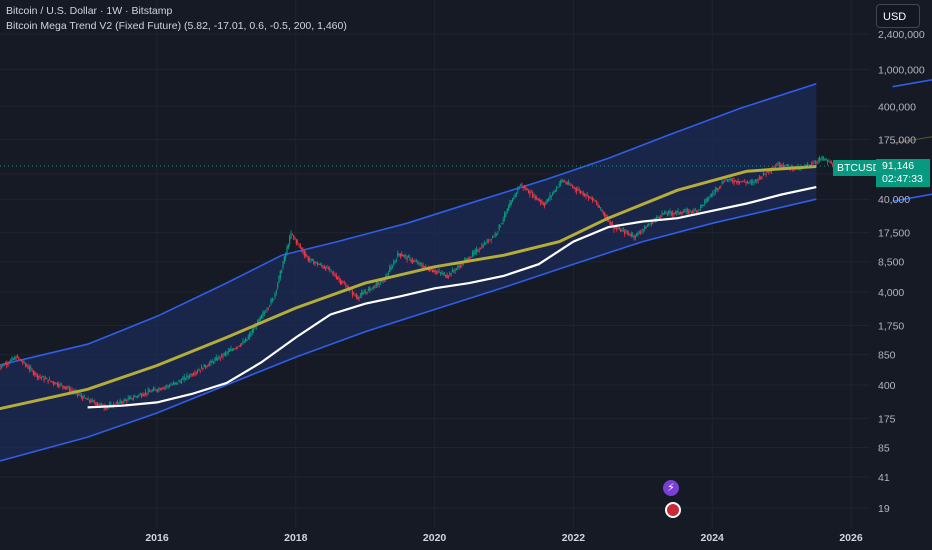 This screenshot has height=550, width=932. I want to click on price-tick-label: 400, so click(887, 386).